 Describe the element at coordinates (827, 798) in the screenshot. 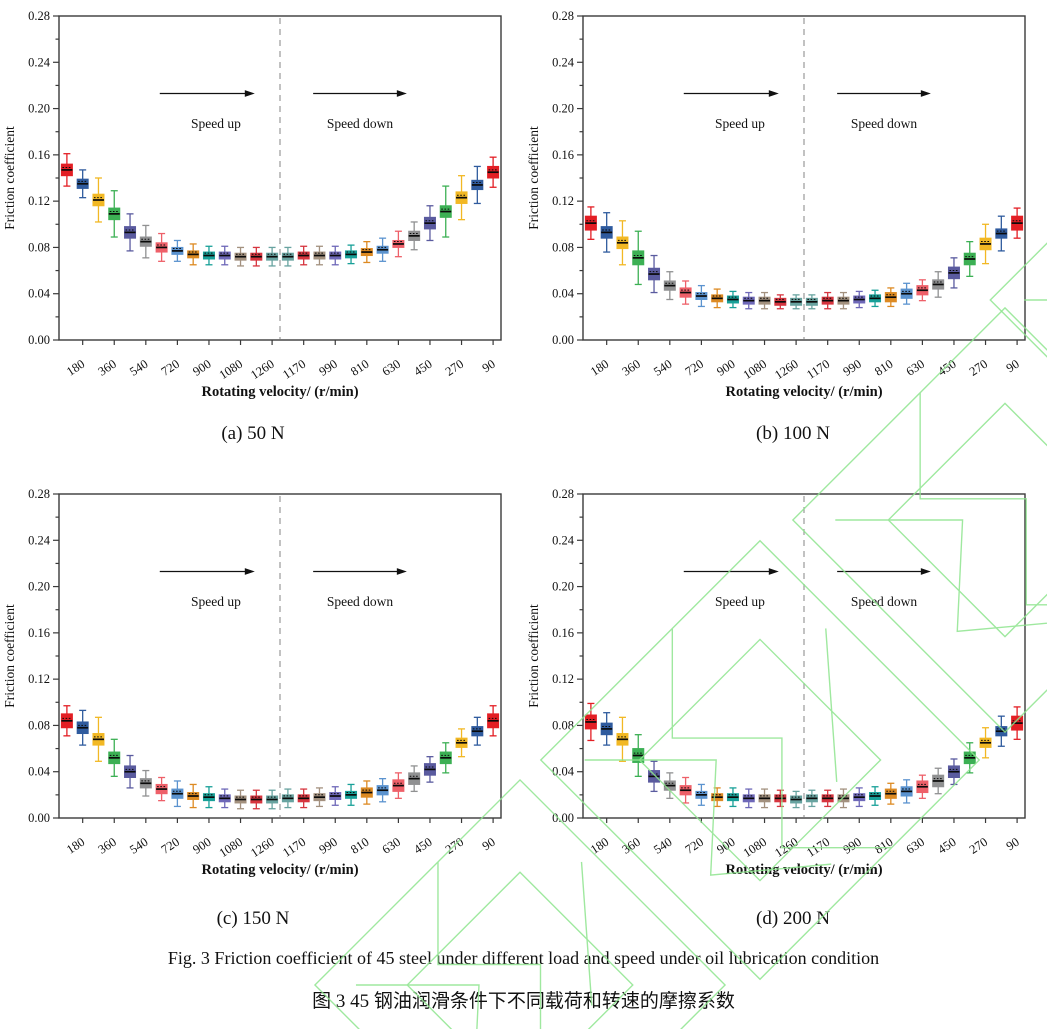

I see `box-d-15-v1170` at that location.